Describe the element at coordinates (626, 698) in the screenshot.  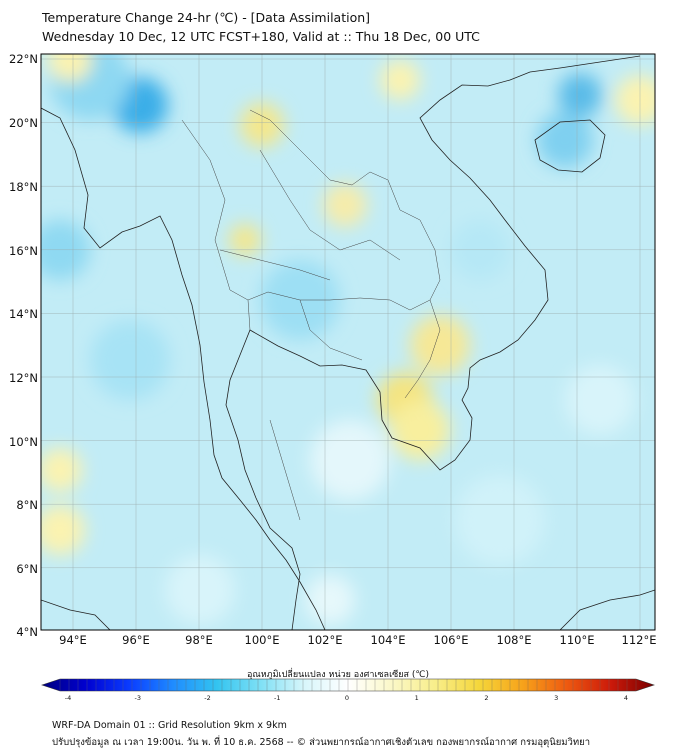
I see `colorbar-tick-label: 4` at that location.